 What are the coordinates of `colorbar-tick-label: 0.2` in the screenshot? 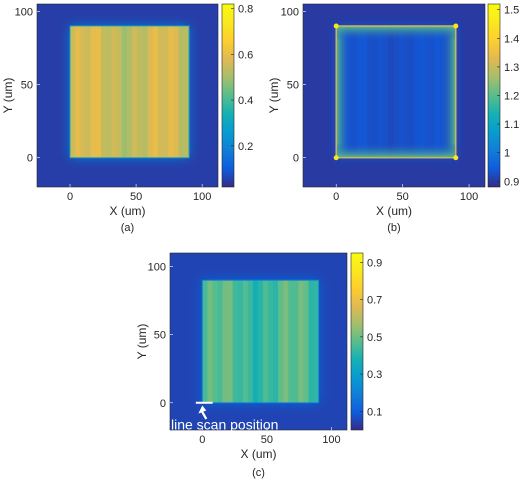 It's located at (245, 147).